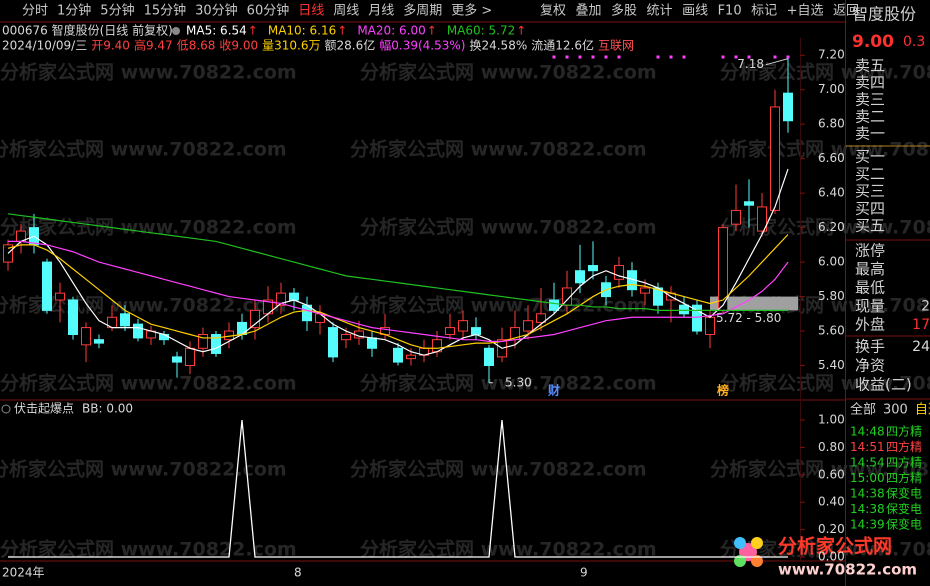  Describe the element at coordinates (867, 478) in the screenshot. I see `trade-time: 15:00` at that location.